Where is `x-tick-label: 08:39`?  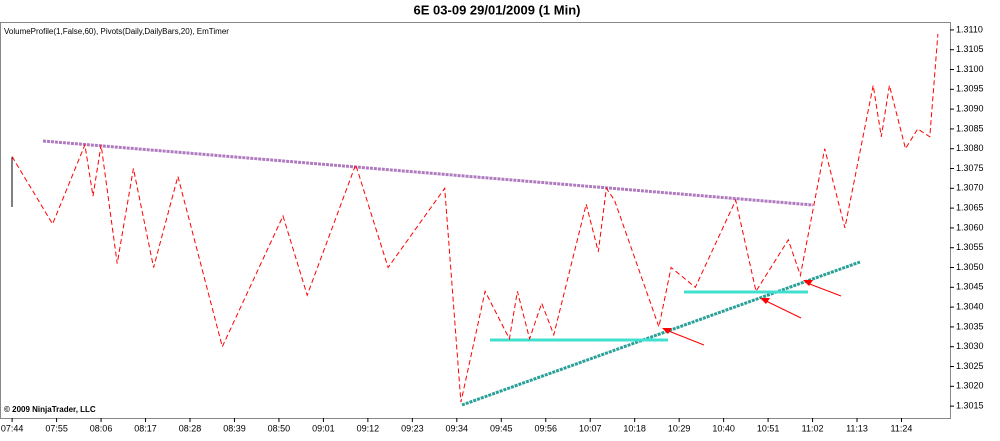
x-tick-label: 08:39 is located at coordinates (234, 428).